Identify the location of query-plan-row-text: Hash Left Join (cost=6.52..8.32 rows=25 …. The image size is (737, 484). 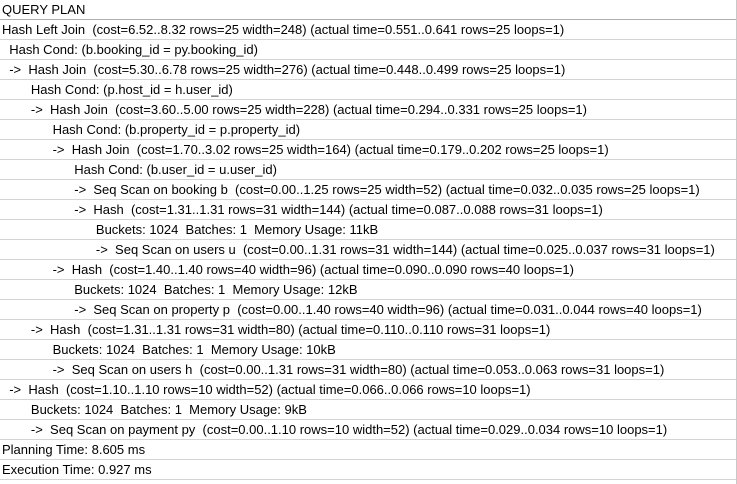
(283, 29).